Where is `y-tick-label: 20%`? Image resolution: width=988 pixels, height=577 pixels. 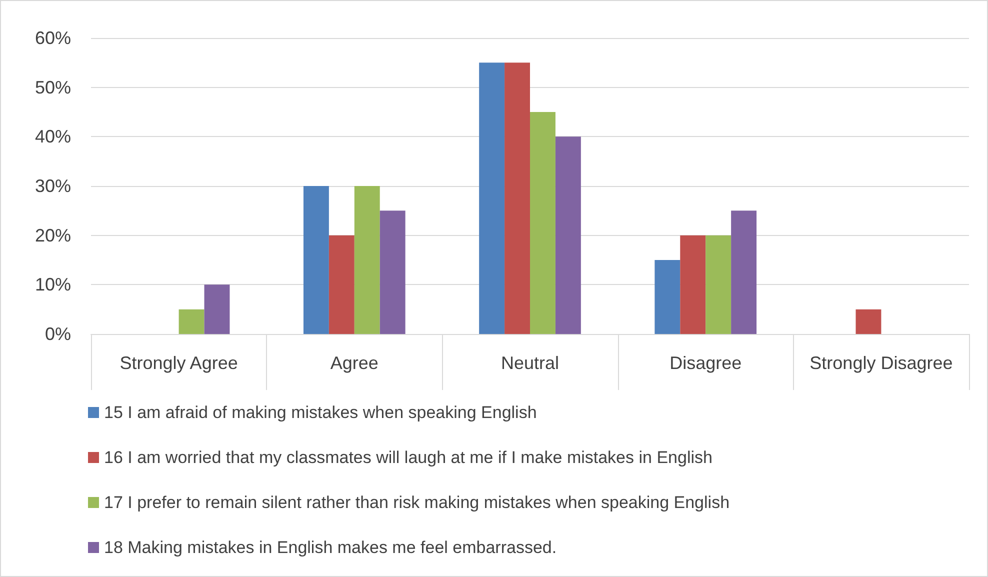
y-tick-label: 20% is located at coordinates (52, 235).